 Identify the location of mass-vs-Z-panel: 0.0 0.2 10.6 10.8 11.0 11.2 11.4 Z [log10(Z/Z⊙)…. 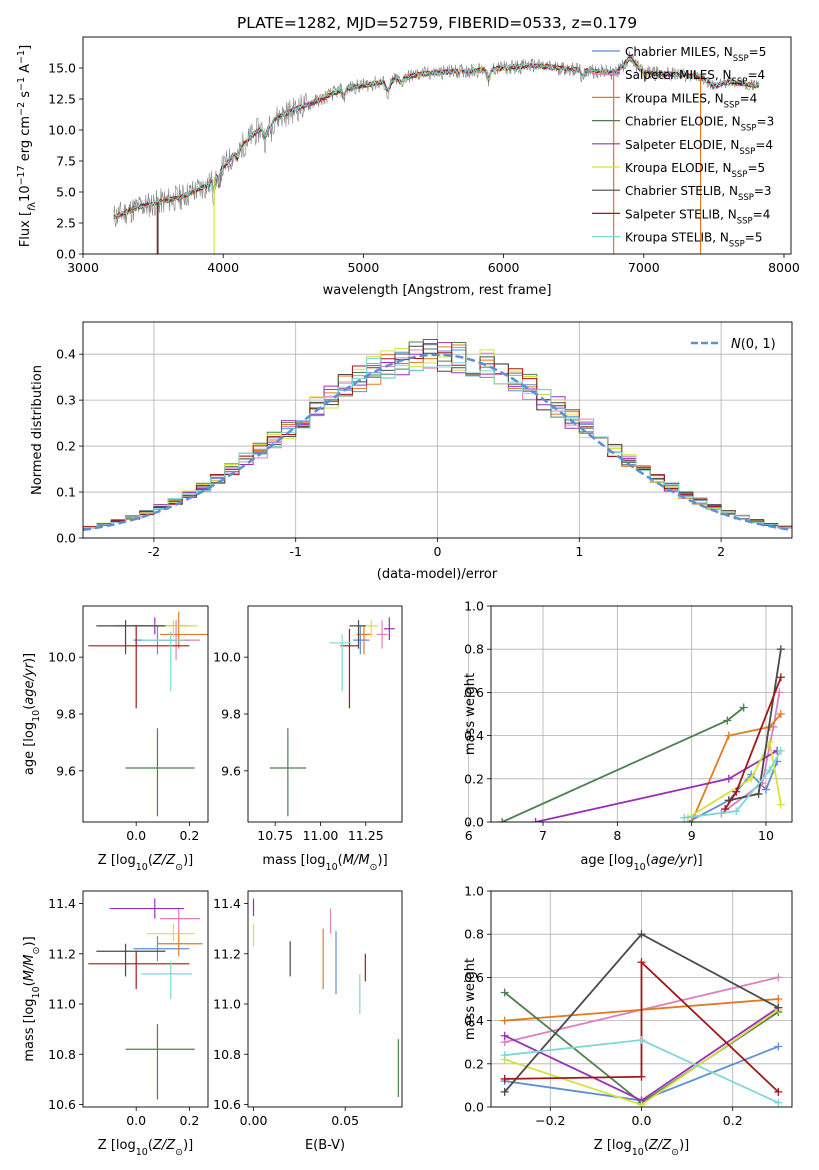
(115, 1024).